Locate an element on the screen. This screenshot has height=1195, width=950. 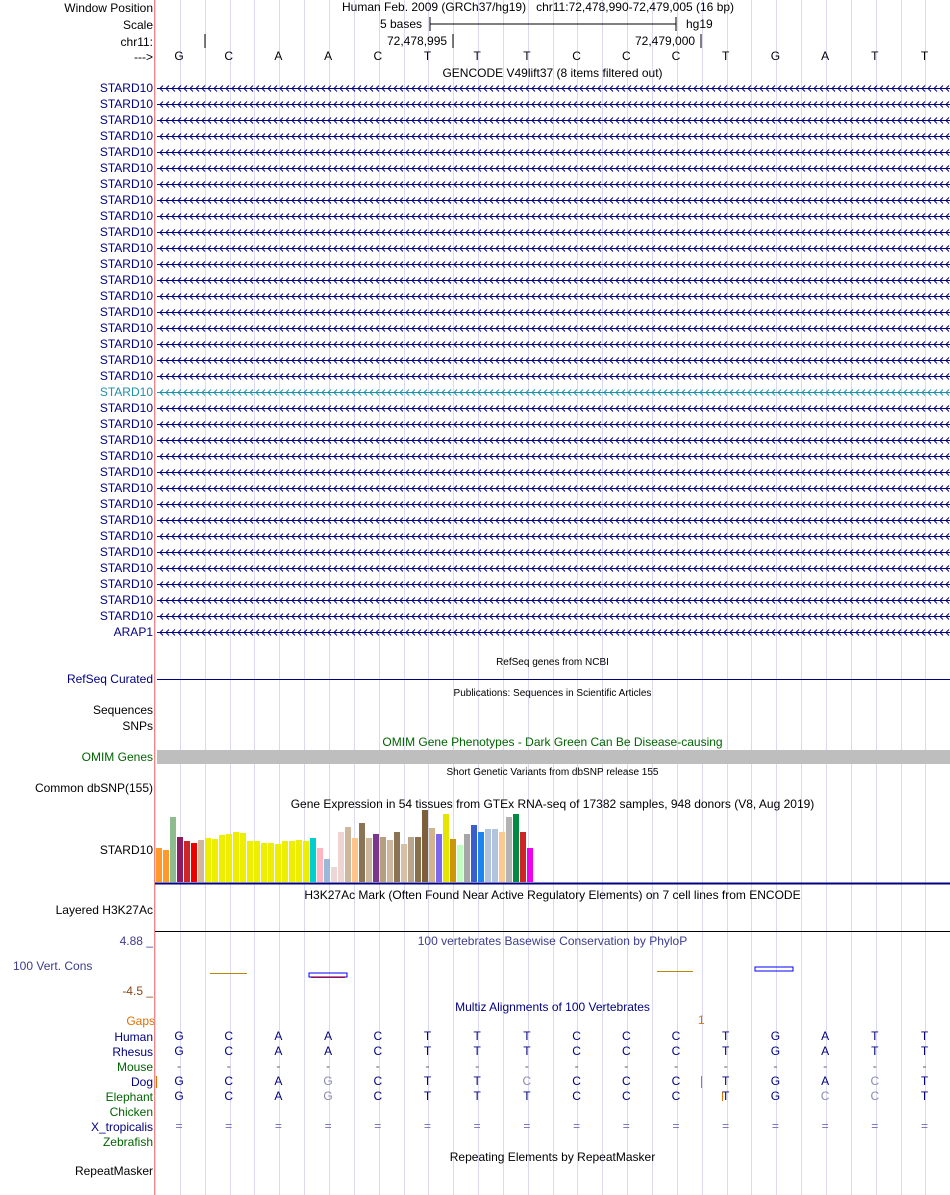
repeatmasker-label: RepeatMasker is located at coordinates (113, 1171).